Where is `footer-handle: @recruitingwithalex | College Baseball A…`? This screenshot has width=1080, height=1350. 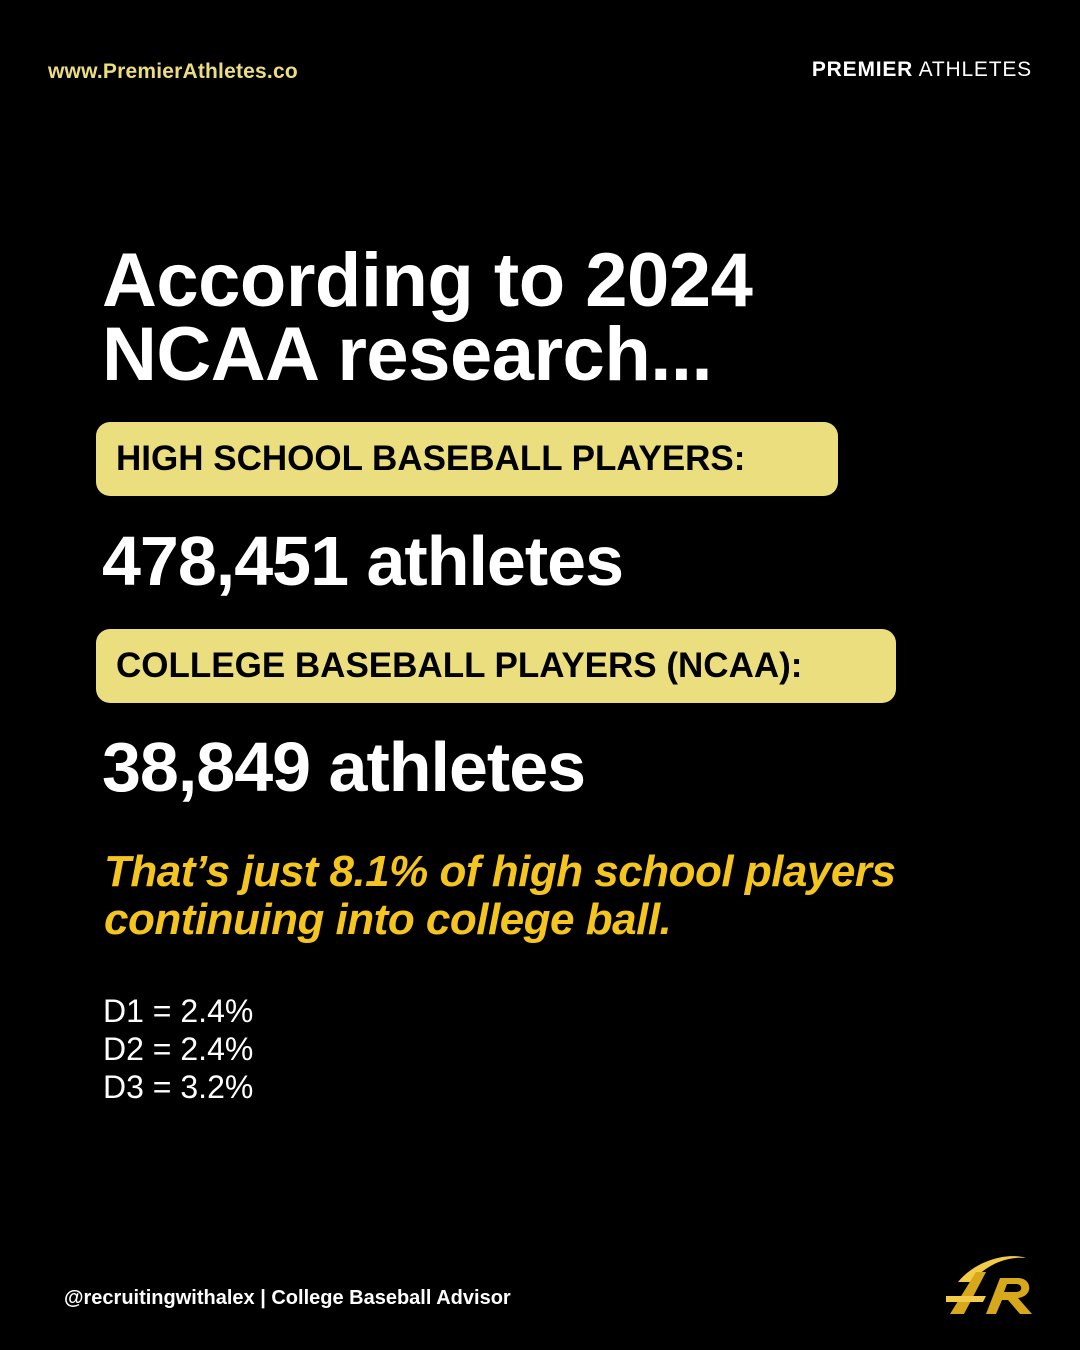
footer-handle: @recruitingwithalex | College Baseball A… is located at coordinates (287, 1298).